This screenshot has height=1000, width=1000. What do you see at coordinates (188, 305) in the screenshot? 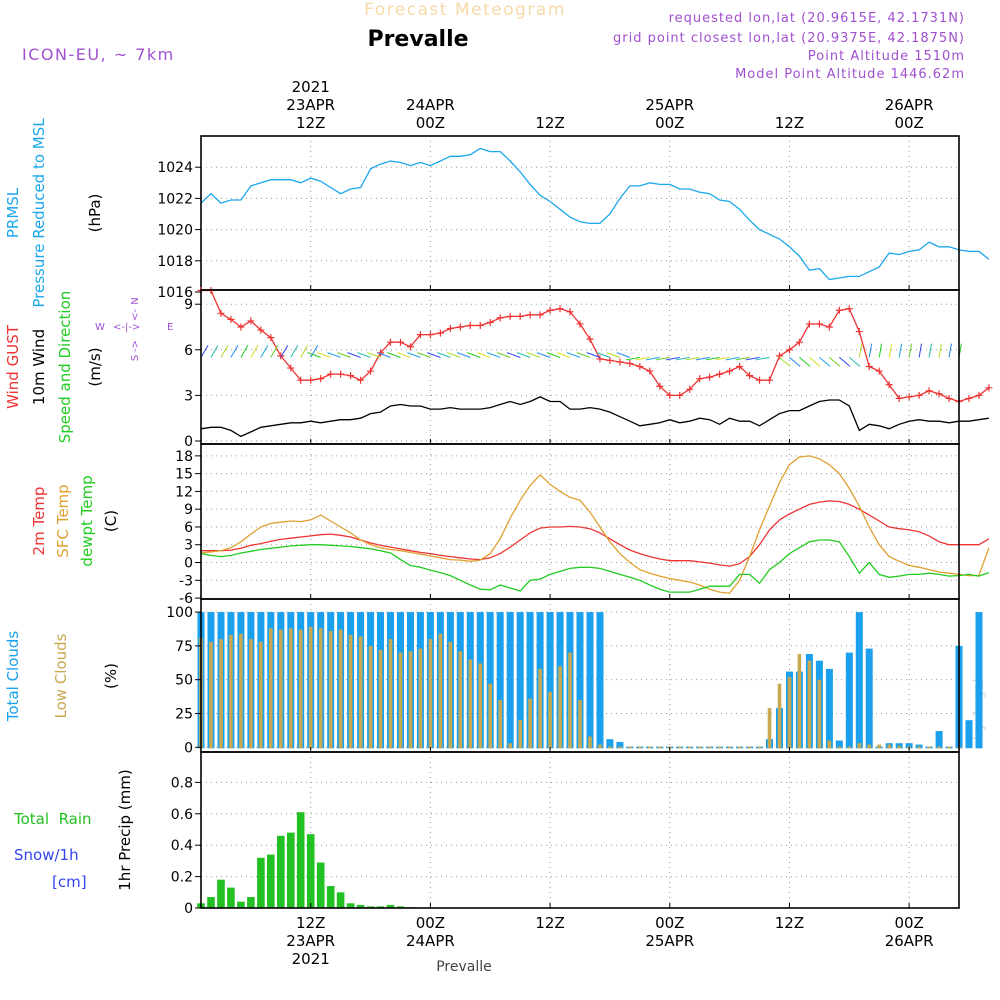
I see `y-tick-label: 9` at bounding box center [188, 305].